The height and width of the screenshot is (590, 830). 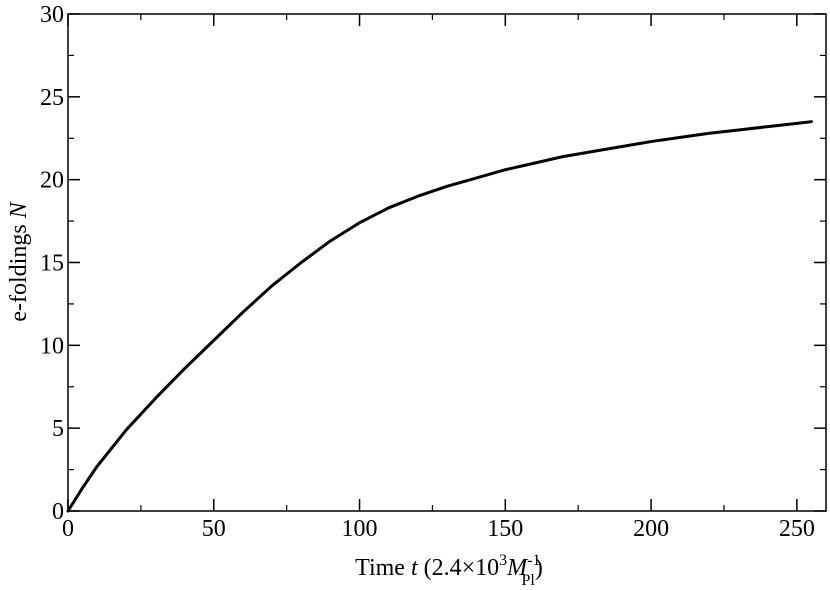 What do you see at coordinates (52, 15) in the screenshot?
I see `y-tick-label: 30` at bounding box center [52, 15].